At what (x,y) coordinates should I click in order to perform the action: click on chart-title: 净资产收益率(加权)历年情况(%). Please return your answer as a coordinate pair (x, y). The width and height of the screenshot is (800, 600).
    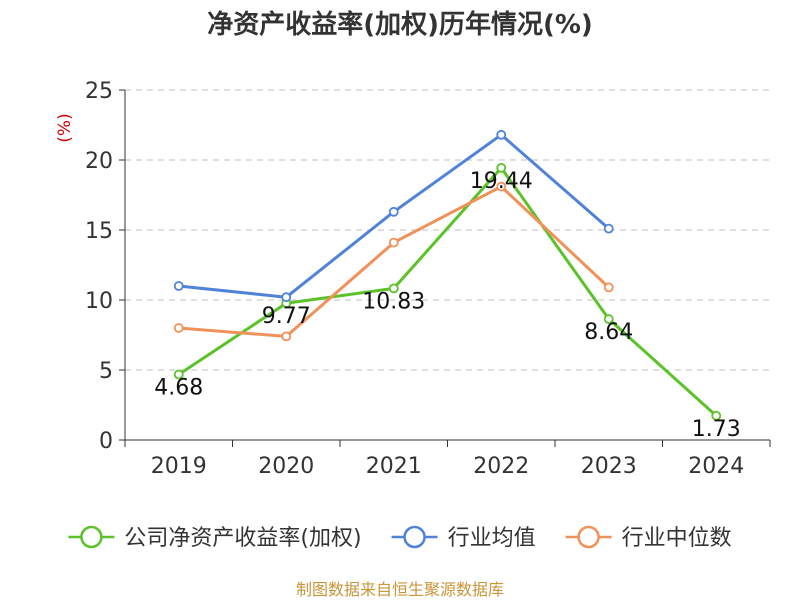
    Looking at the image, I should click on (400, 24).